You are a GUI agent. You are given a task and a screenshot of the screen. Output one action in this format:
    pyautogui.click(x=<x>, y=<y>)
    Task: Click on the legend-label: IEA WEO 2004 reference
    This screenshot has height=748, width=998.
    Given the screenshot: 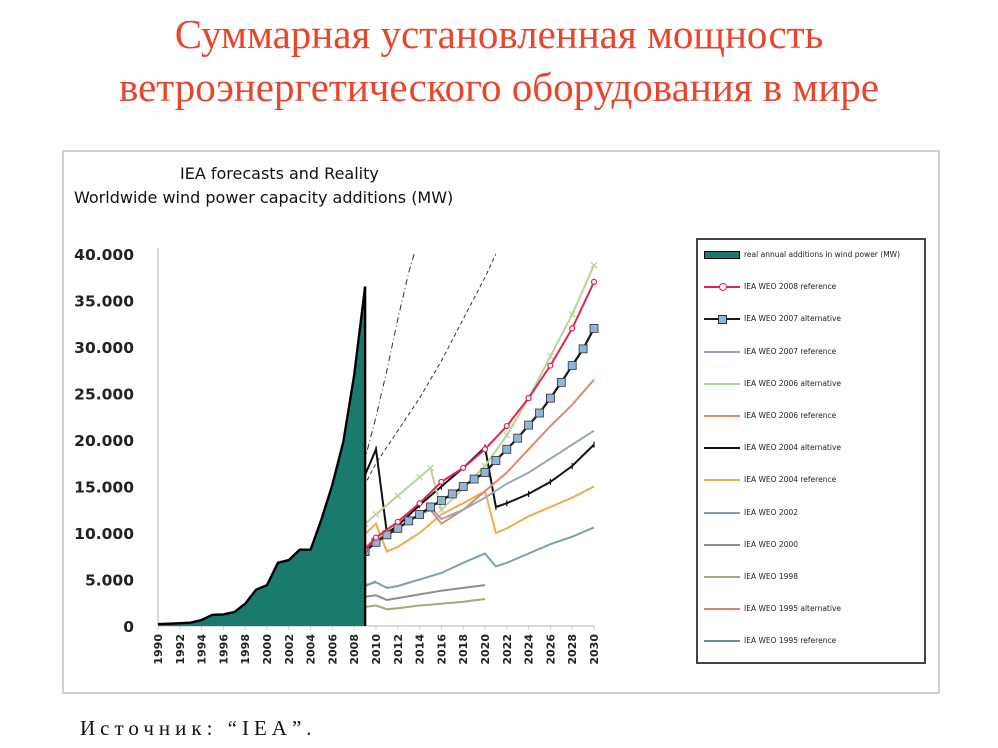 What is the action you would take?
    pyautogui.click(x=790, y=480)
    